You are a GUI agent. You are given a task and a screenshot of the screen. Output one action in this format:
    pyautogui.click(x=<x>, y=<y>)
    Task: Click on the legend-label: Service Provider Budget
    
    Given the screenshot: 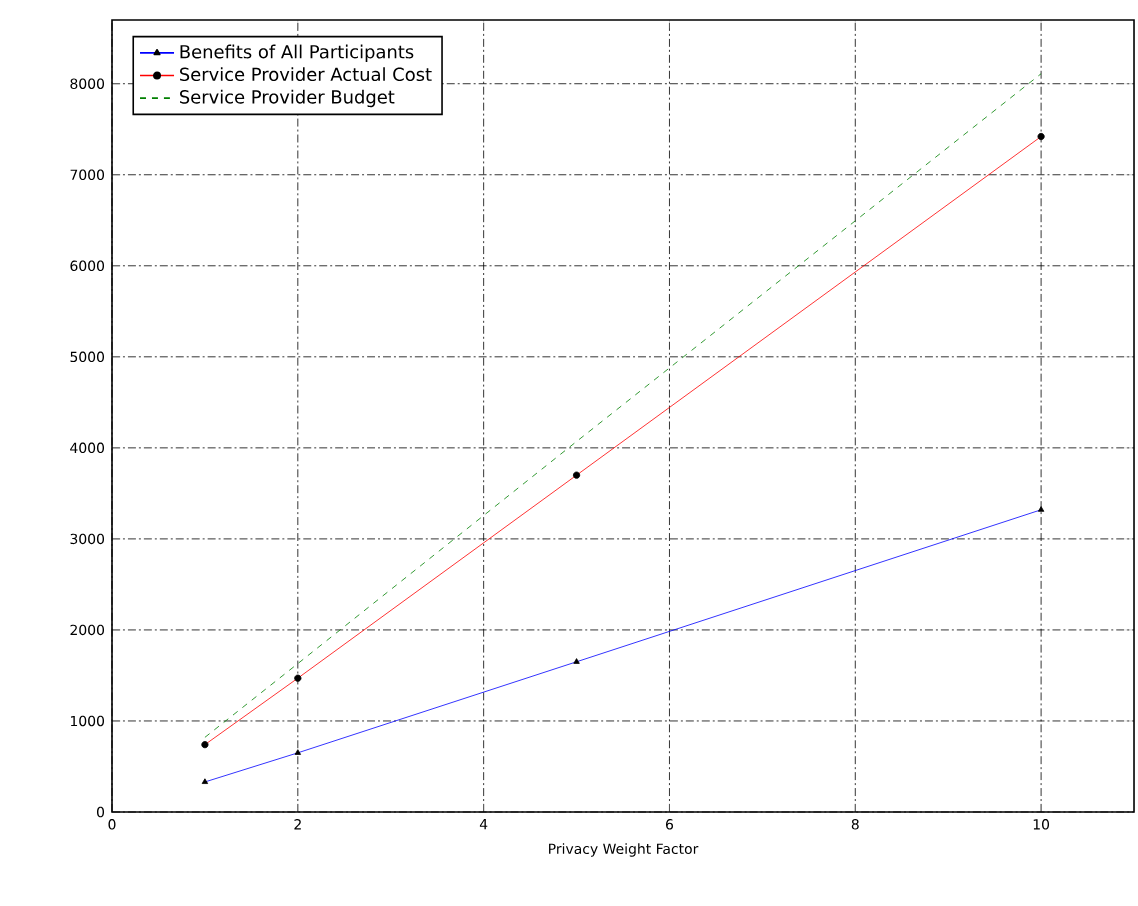 What is the action you would take?
    pyautogui.click(x=287, y=98)
    